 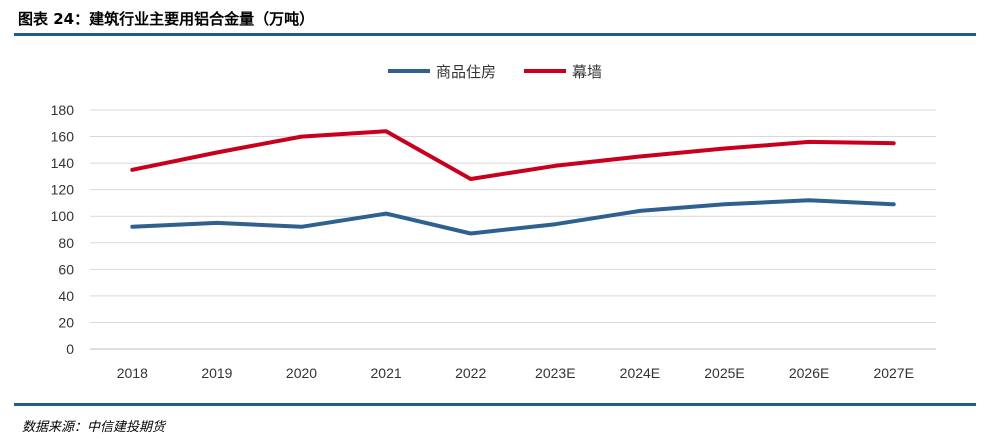 What do you see at coordinates (63, 110) in the screenshot?
I see `y-tick-label: 180` at bounding box center [63, 110].